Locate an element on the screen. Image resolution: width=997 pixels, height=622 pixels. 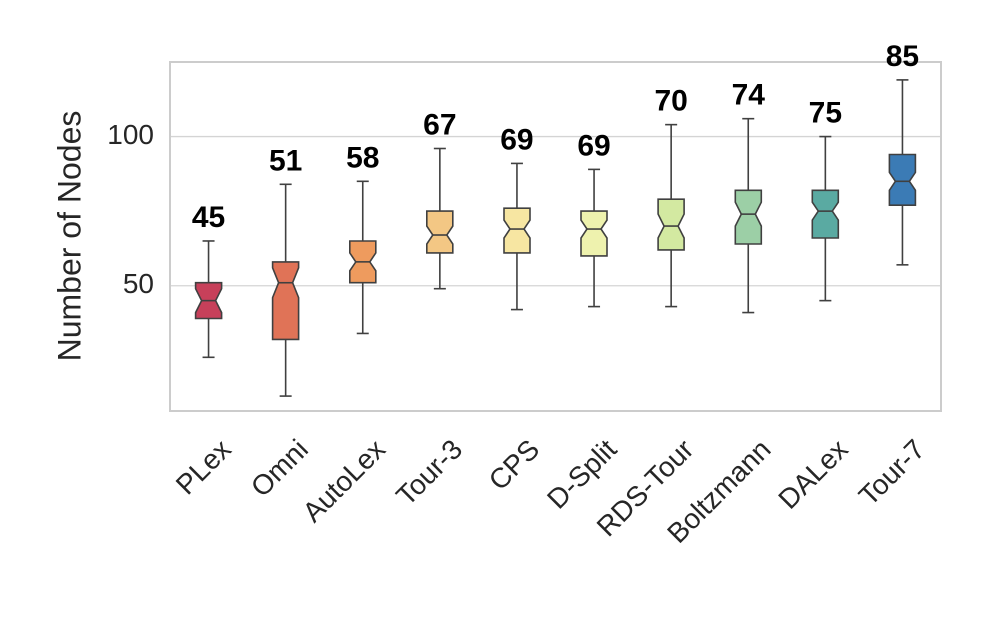
median-value-label-tour-7: 85 is located at coordinates (902, 56).